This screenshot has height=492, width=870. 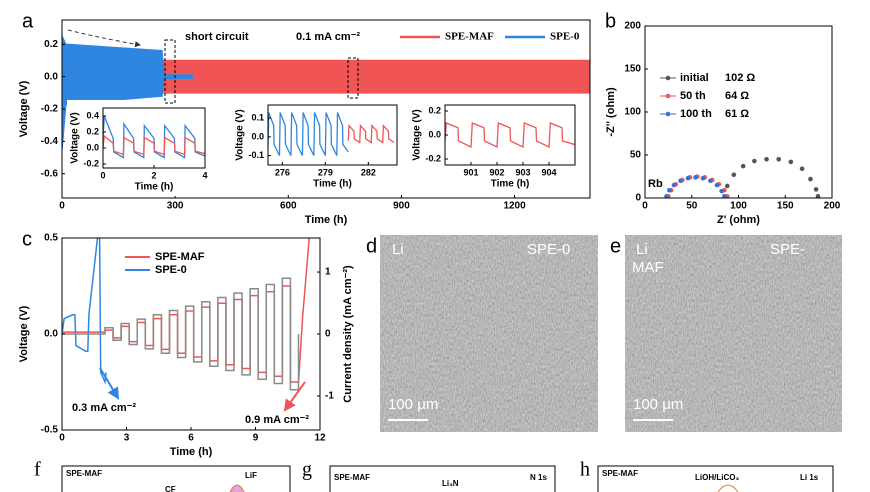 What do you see at coordinates (548, 249) in the screenshot?
I see `image-label: SPE-0` at bounding box center [548, 249].